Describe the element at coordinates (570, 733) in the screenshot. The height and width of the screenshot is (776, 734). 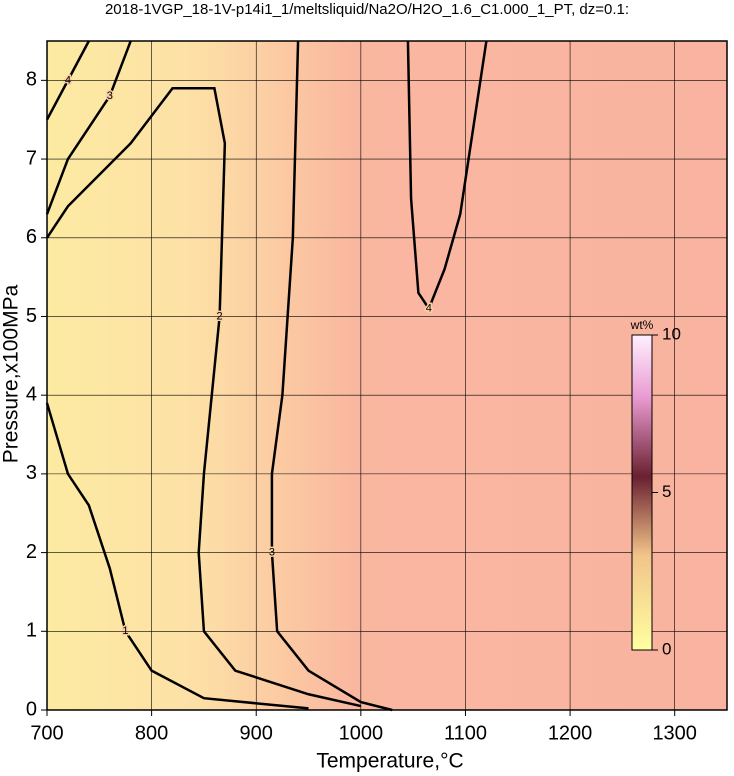
I see `x-tick-label: 1200` at that location.